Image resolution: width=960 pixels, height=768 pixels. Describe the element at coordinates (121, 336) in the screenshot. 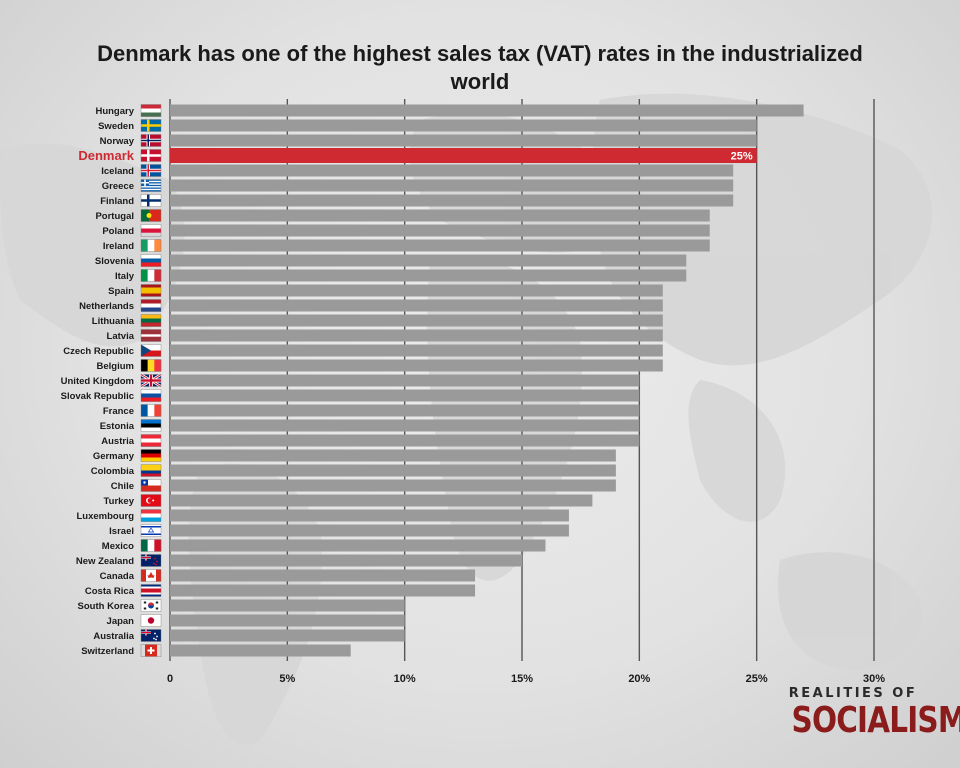

I see `category-label: Latvia` at that location.